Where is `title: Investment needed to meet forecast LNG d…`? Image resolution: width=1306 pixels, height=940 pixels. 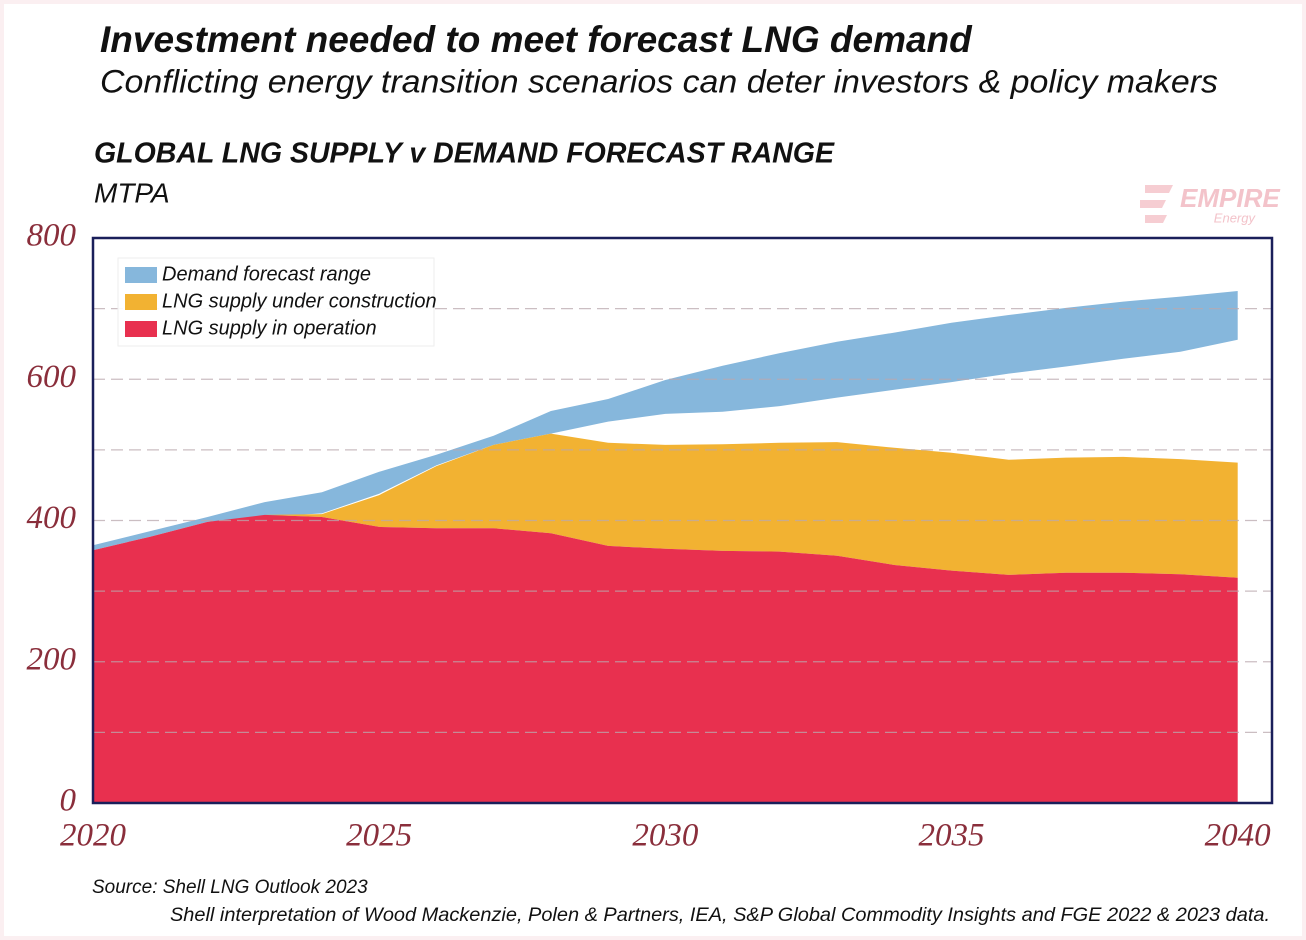 title: Investment needed to meet forecast LNG d… is located at coordinates (536, 39).